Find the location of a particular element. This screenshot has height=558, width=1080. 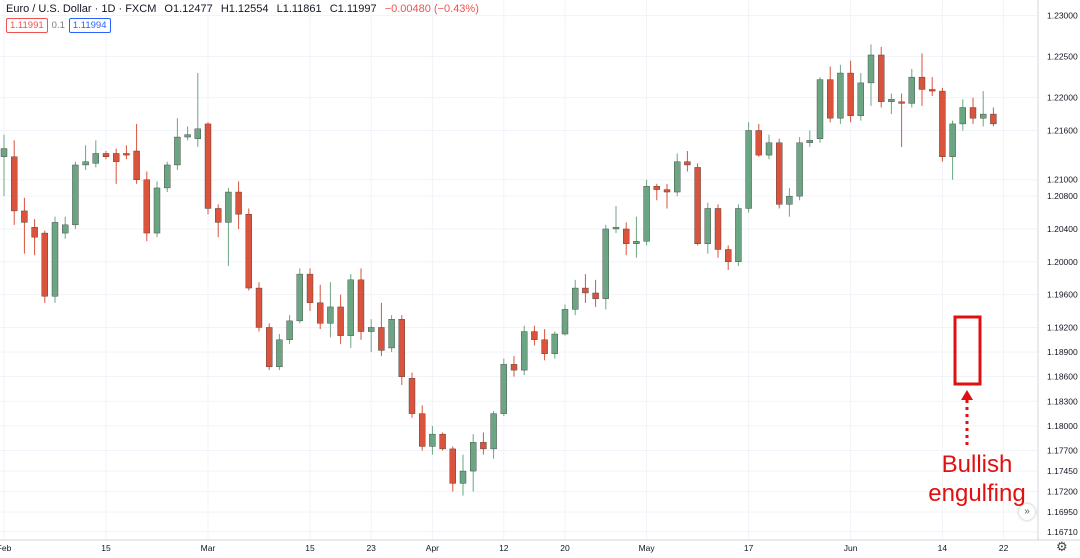

sell-button: 1.11991 is located at coordinates (27, 25).